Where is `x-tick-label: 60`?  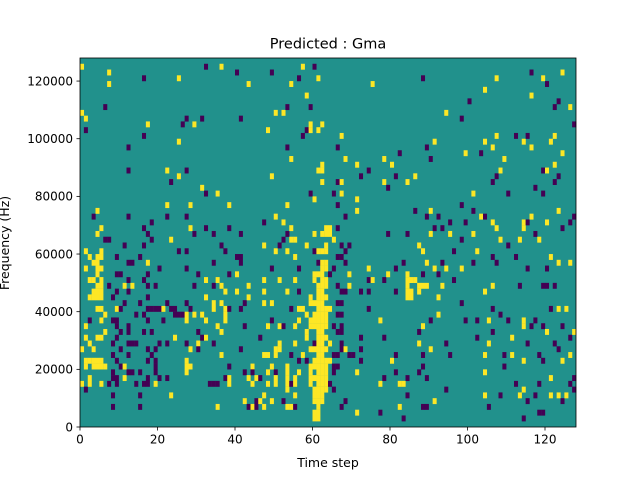 x-tick-label: 60 is located at coordinates (312, 440).